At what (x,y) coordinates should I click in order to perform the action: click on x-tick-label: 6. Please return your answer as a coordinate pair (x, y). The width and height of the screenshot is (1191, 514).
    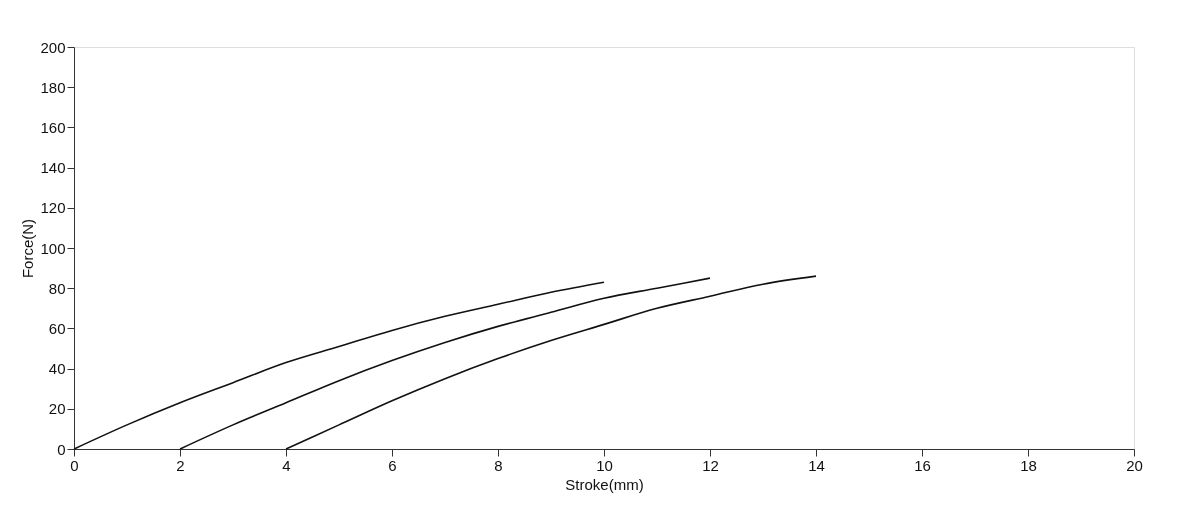
    Looking at the image, I should click on (392, 465).